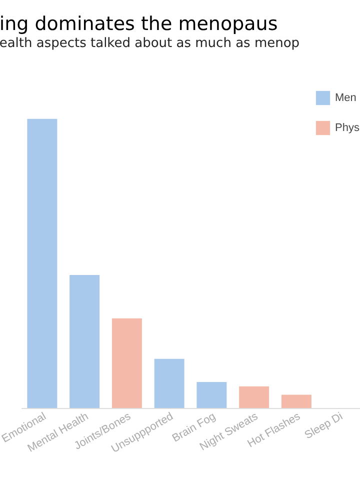 The height and width of the screenshot is (500, 360). I want to click on legend-label: Phys, so click(347, 128).